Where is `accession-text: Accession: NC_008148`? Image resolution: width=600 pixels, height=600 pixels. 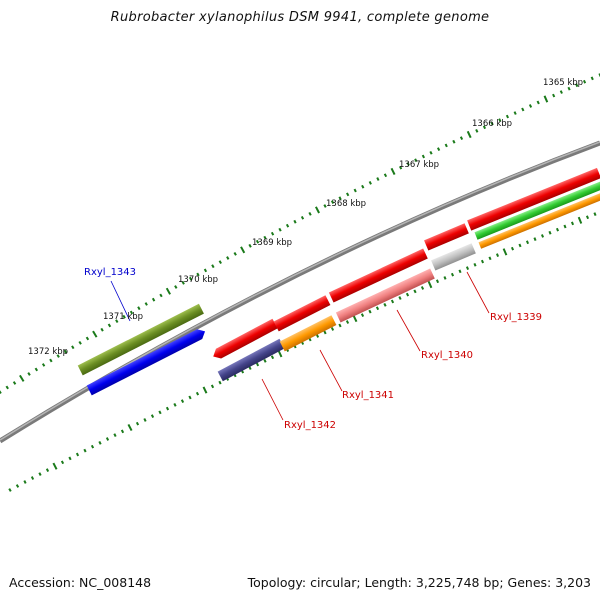
accession-text: Accession: NC_008148 is located at coordinates (80, 582).